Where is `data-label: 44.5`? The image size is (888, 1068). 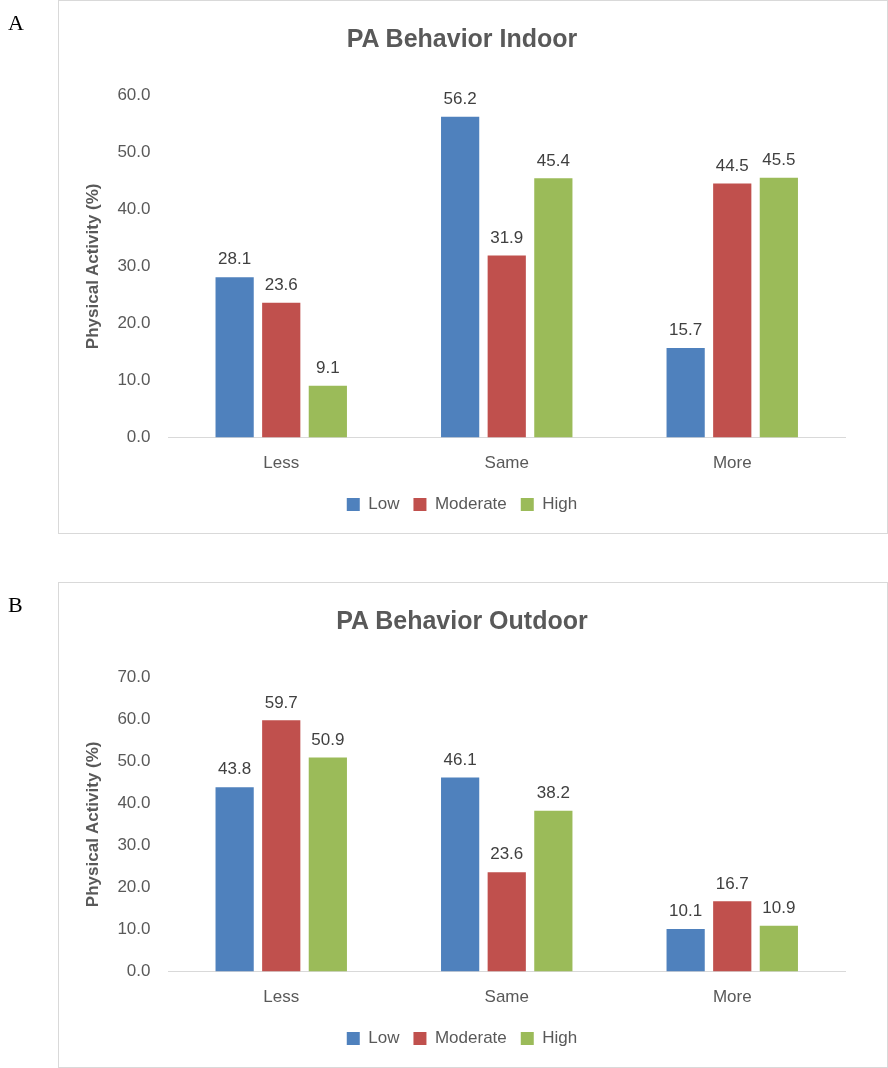 data-label: 44.5 is located at coordinates (732, 165).